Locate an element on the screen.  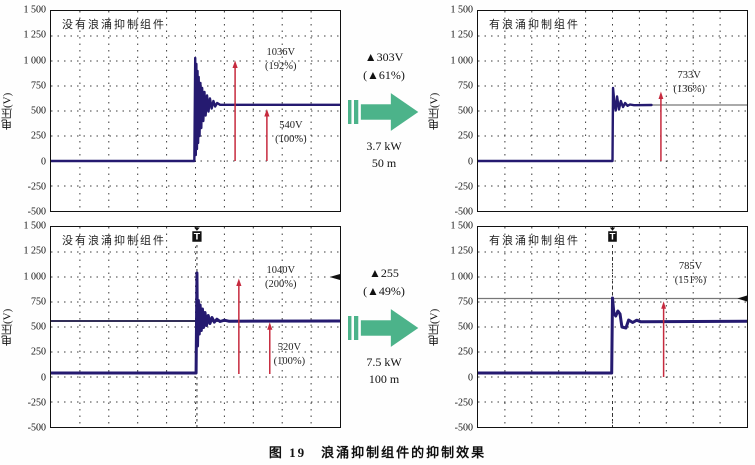
annotation-line: 520V is located at coordinates (289, 347).